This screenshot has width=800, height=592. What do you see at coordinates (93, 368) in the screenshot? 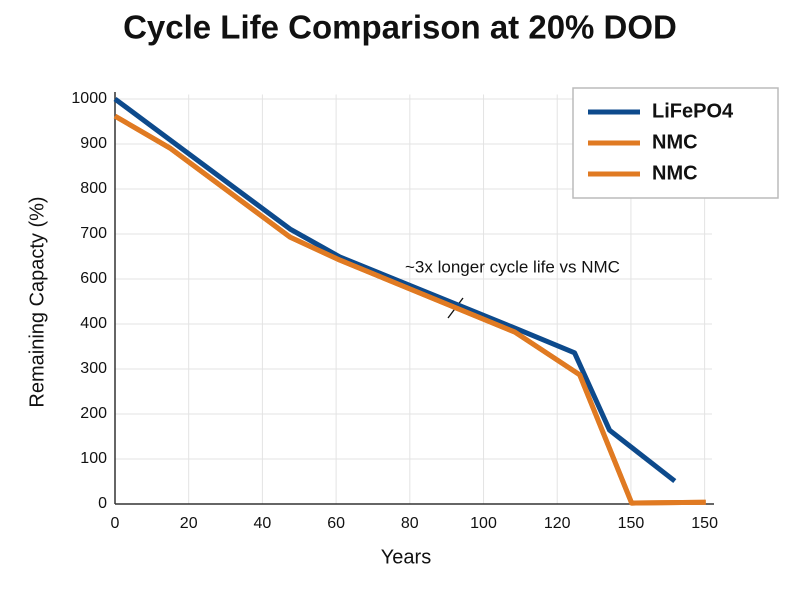
I see `y-tick-label: 300` at bounding box center [93, 368].